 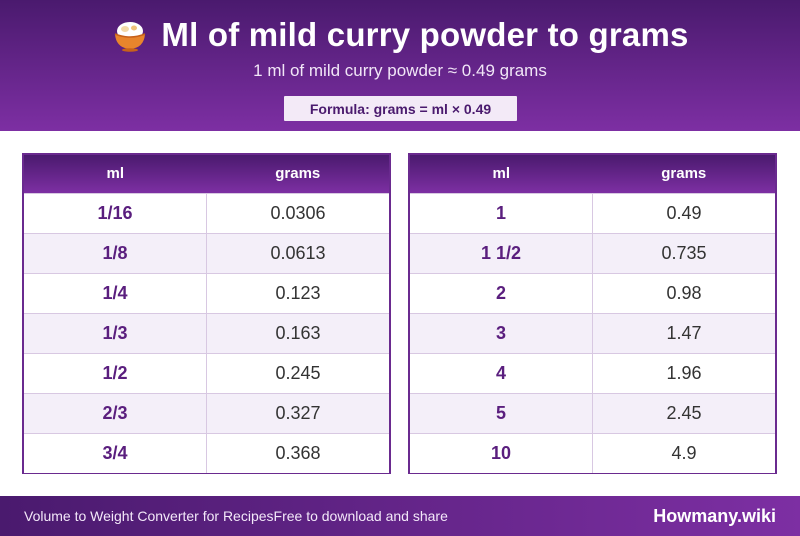 What do you see at coordinates (360, 516) in the screenshot?
I see `footer-share-note: Free to download and share` at bounding box center [360, 516].